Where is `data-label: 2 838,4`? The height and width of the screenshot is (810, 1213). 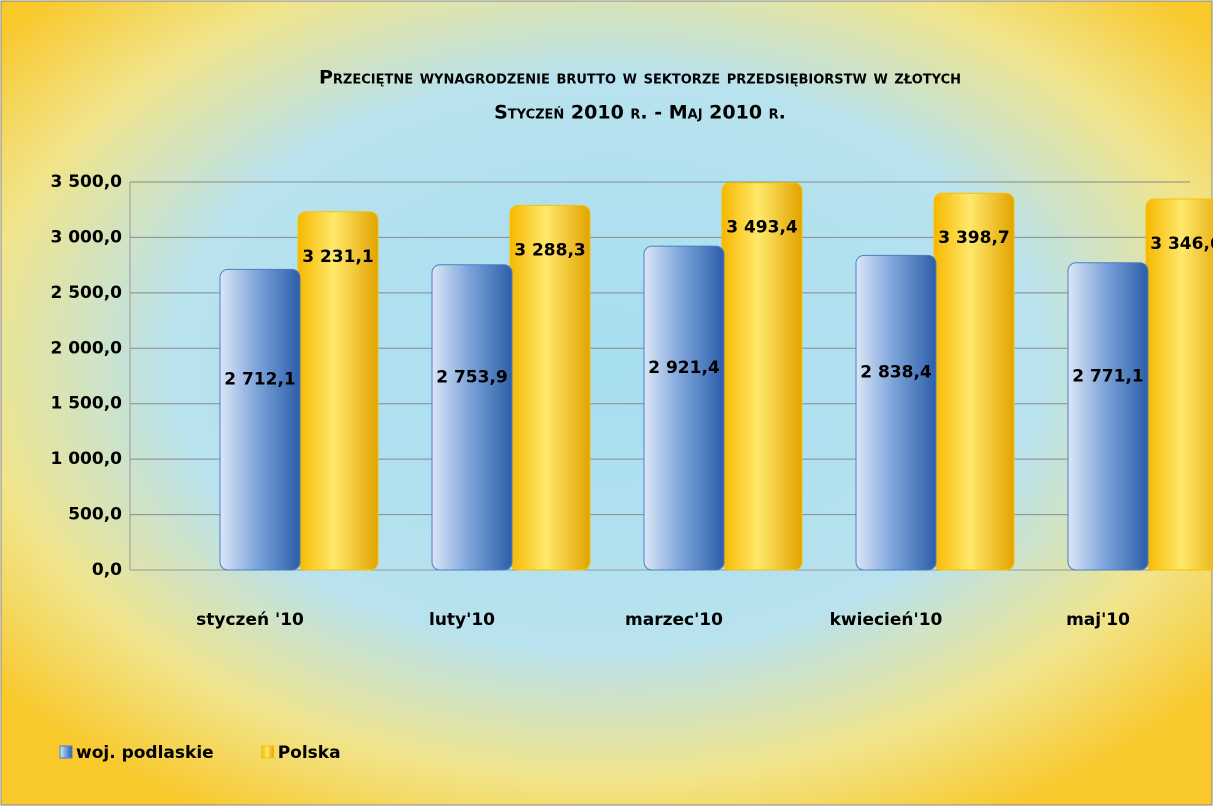 data-label: 2 838,4 is located at coordinates (896, 373).